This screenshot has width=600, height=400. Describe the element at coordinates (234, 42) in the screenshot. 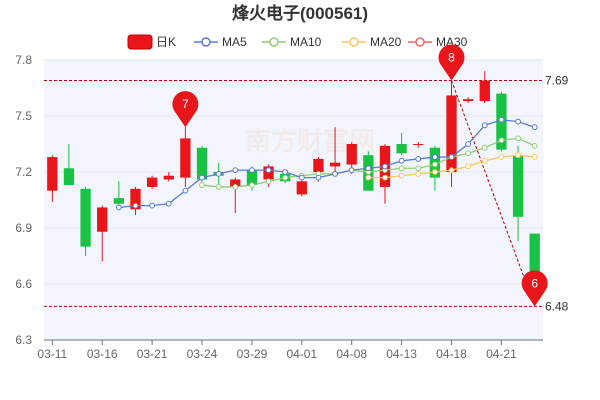

I see `legend-label: MA5` at that location.